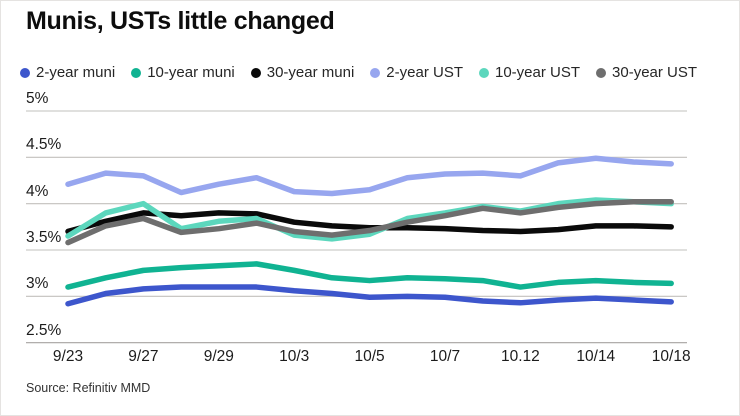 The image size is (740, 416). Describe the element at coordinates (520, 356) in the screenshot. I see `x-tick-label: 10.12` at that location.